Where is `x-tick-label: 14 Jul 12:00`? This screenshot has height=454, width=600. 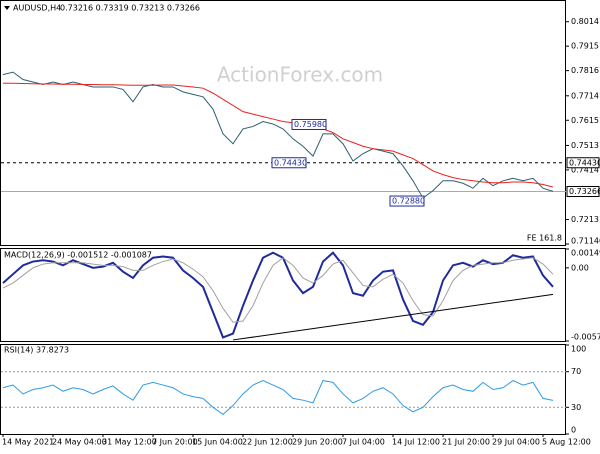 x-tick-label: 14 Jul 12:00 is located at coordinates (416, 442).